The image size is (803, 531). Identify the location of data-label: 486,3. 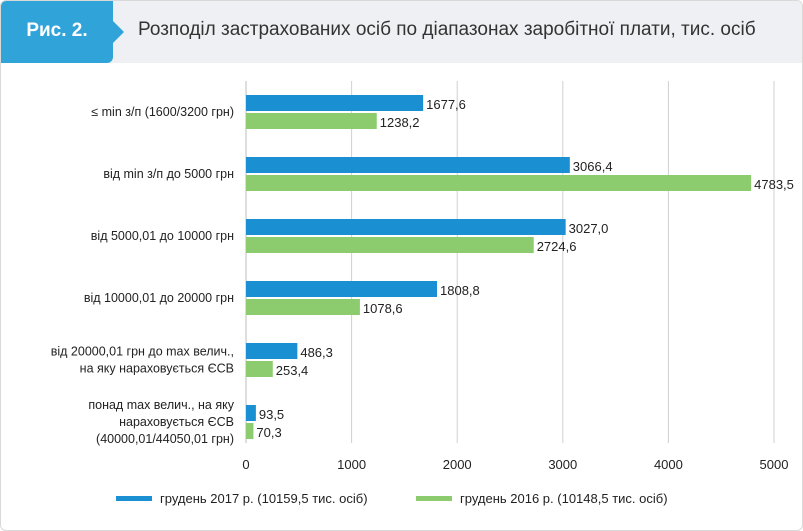
(316, 352).